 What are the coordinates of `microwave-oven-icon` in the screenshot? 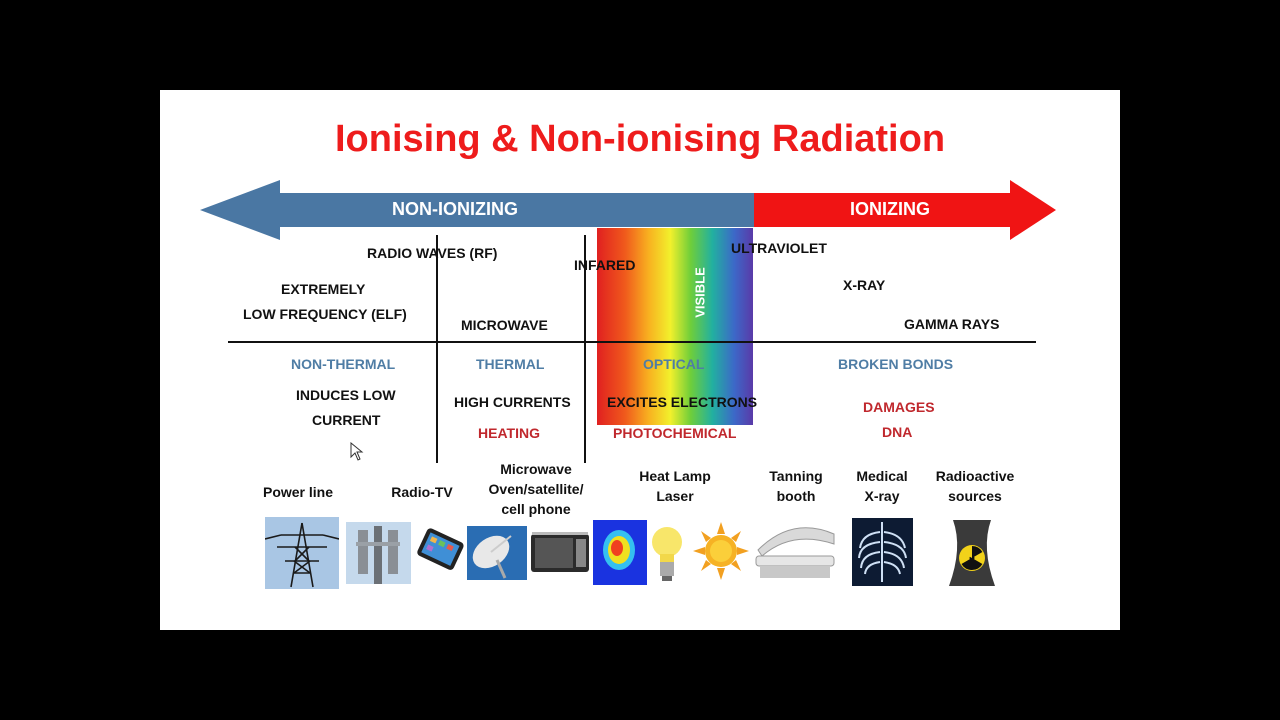 It's located at (560, 552).